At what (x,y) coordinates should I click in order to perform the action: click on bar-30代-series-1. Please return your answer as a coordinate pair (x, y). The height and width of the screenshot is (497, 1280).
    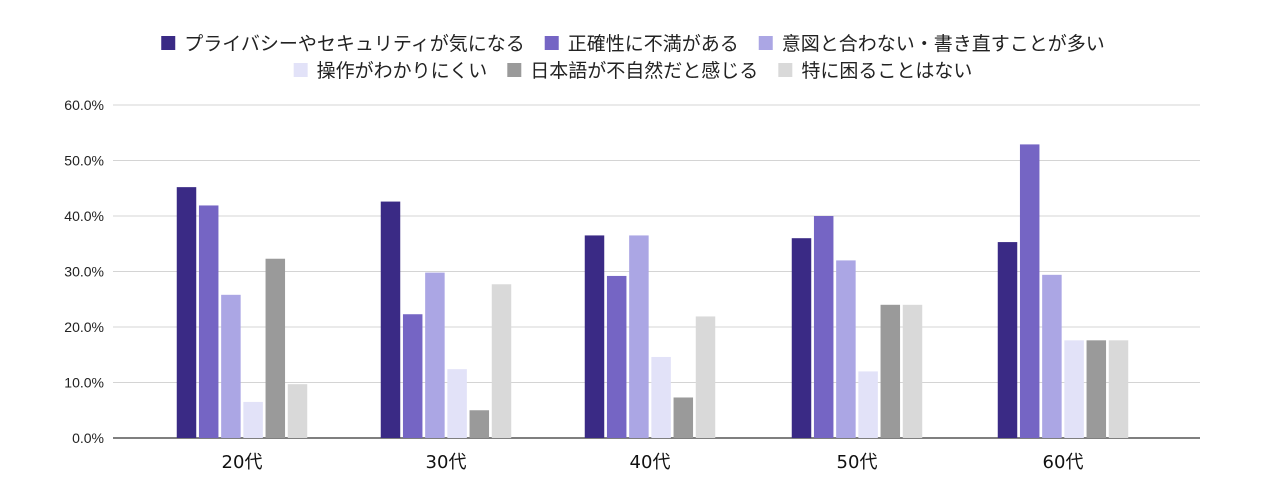
    Looking at the image, I should click on (390, 319).